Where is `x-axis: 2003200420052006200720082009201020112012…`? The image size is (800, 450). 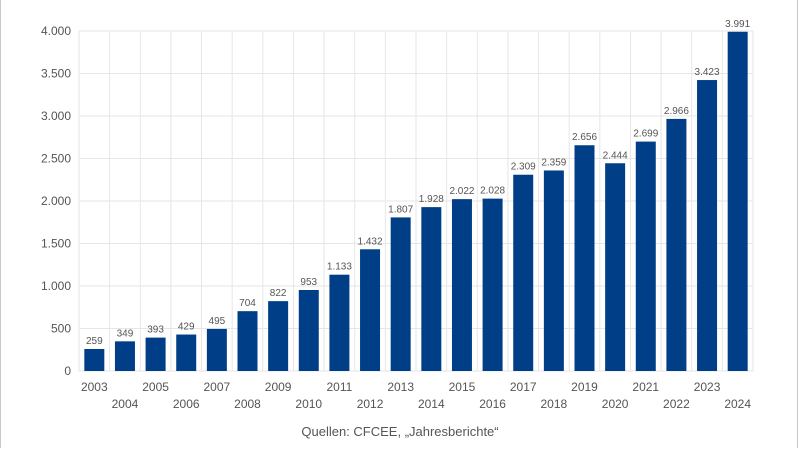 x-axis: 2003200420052006200720082009201020112012… is located at coordinates (416, 395).